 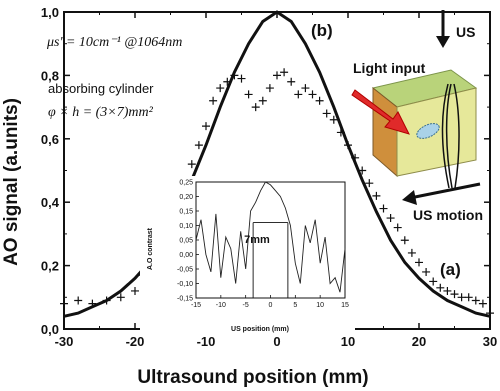 What do you see at coordinates (186, 241) in the screenshot?
I see `inset-y-tick-label: 0,05` at bounding box center [186, 241].